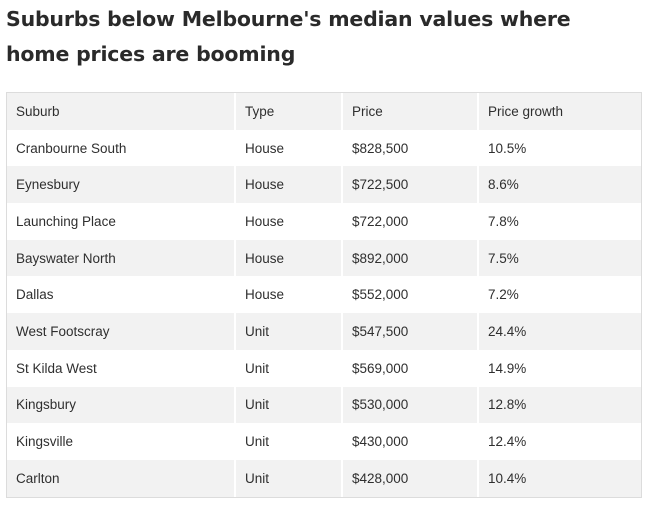 This screenshot has width=650, height=508. I want to click on header-row: Suburb Type Price Price growth, so click(324, 111).